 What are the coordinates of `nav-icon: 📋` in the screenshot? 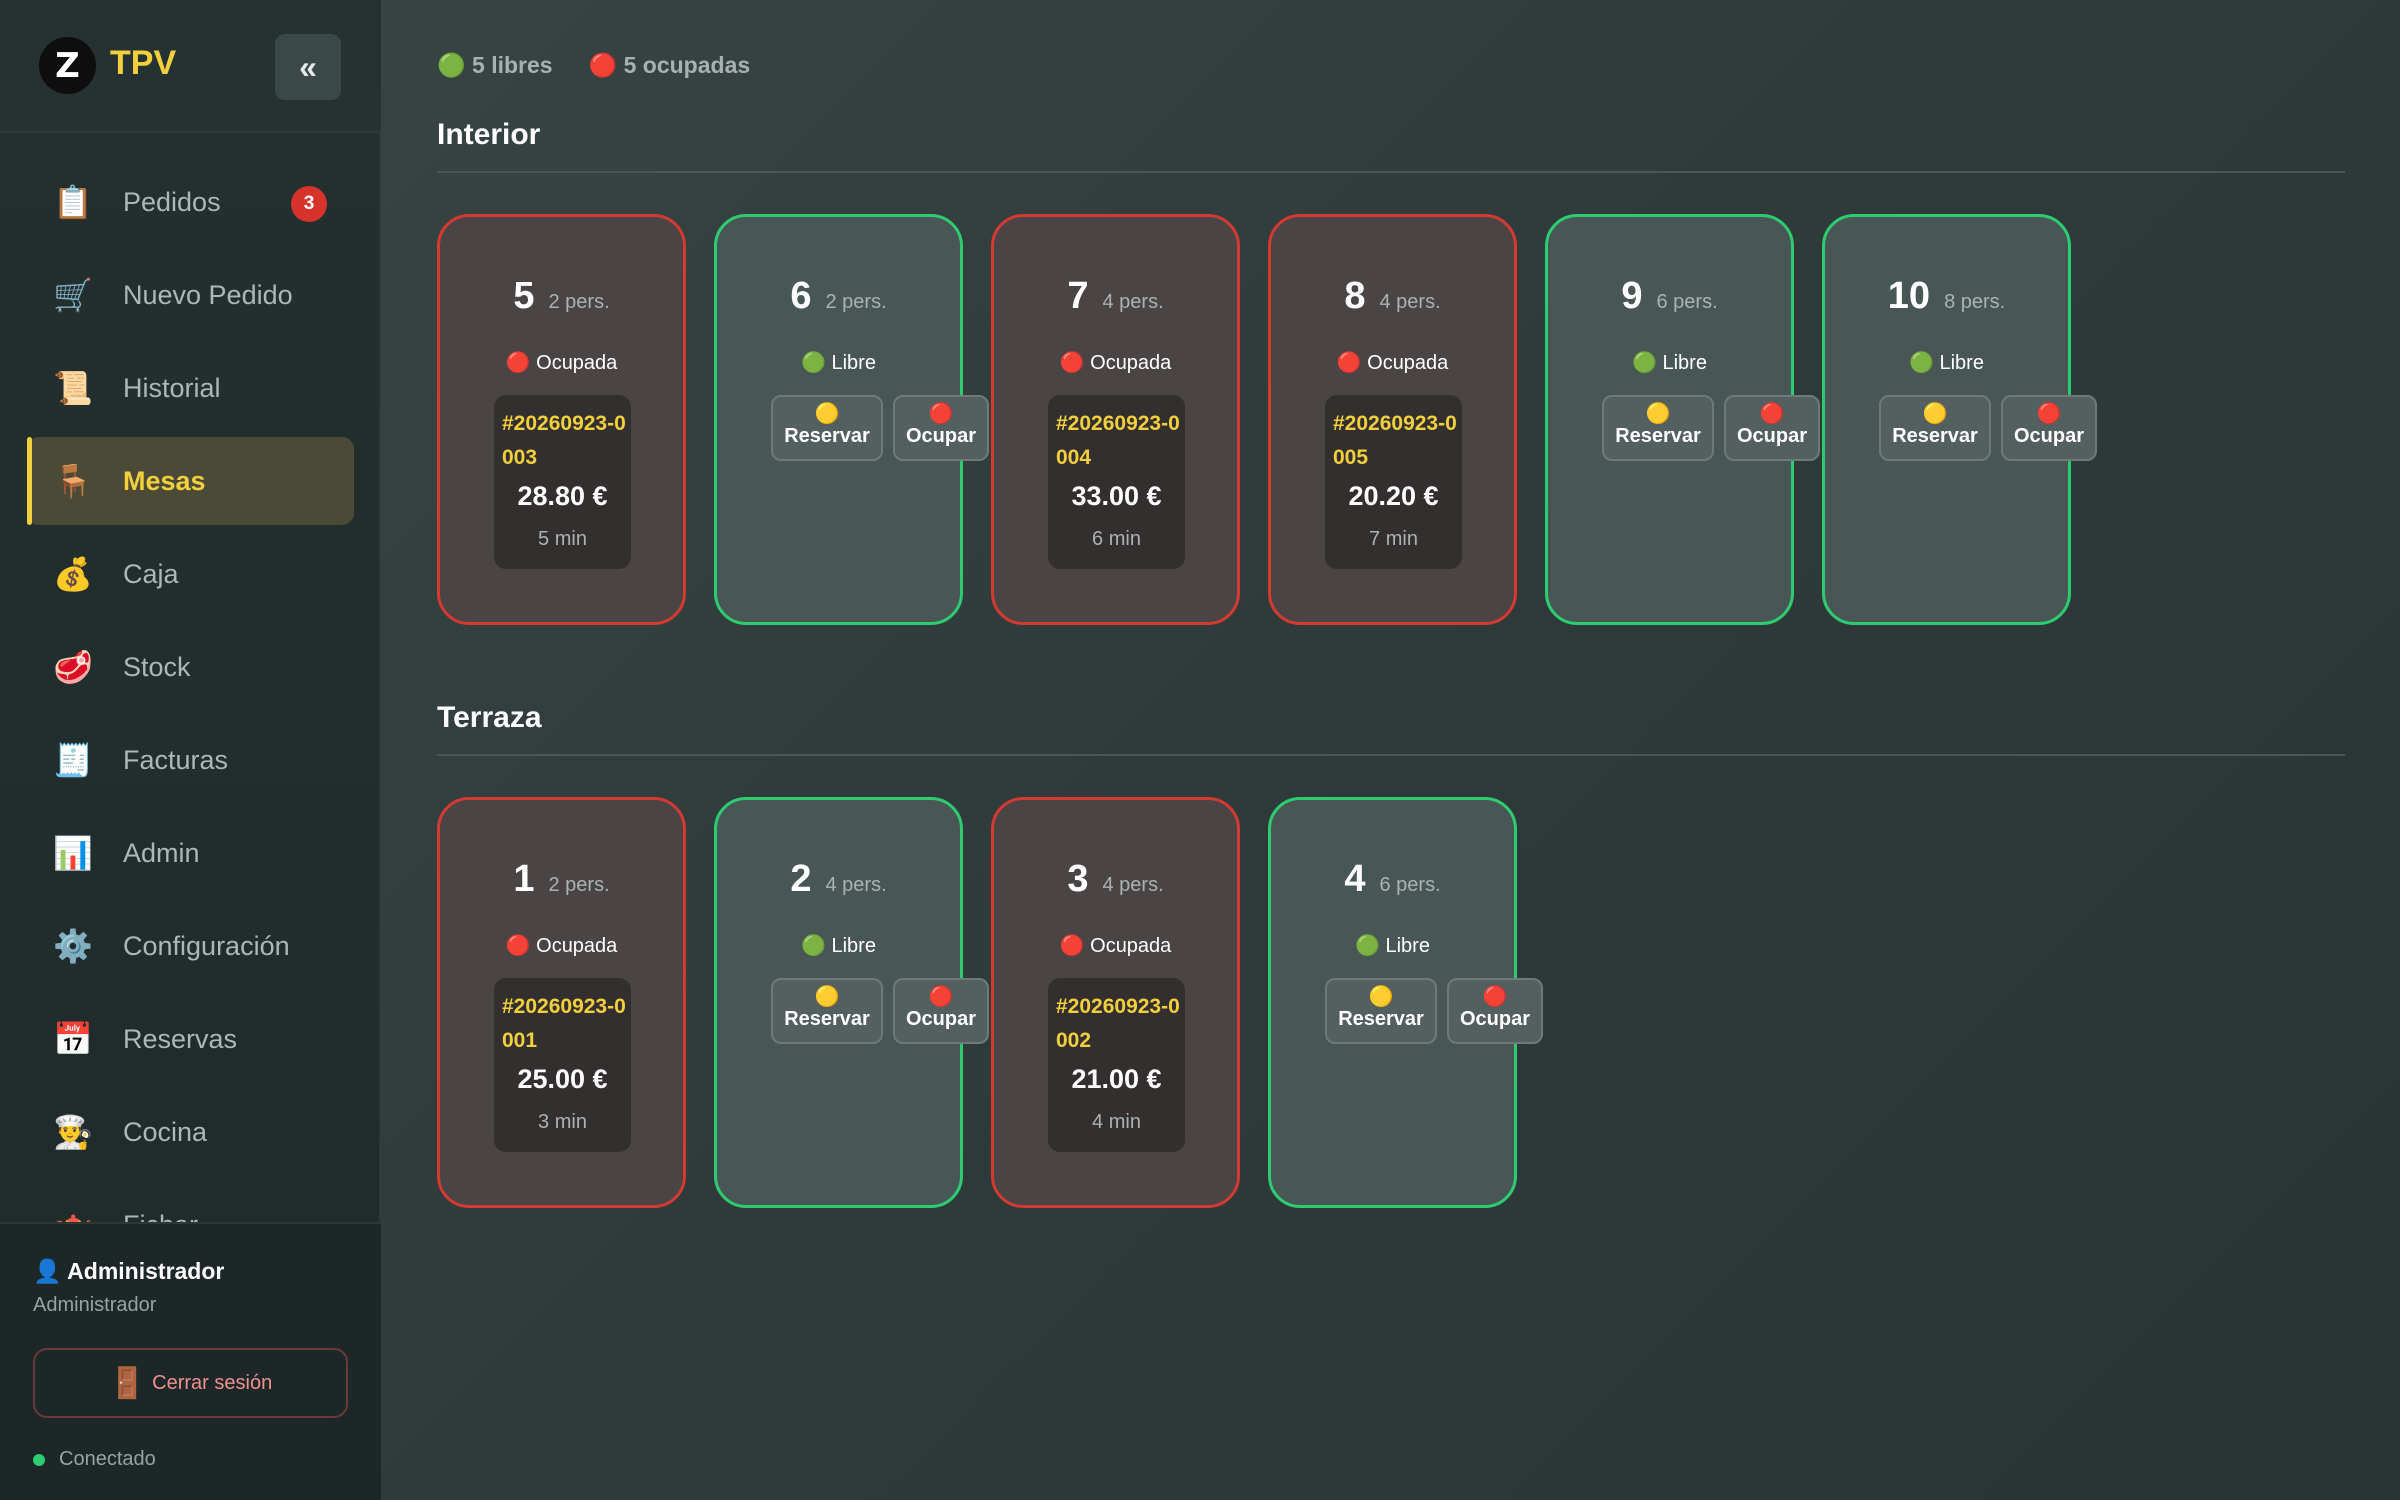 It's located at (73, 202).